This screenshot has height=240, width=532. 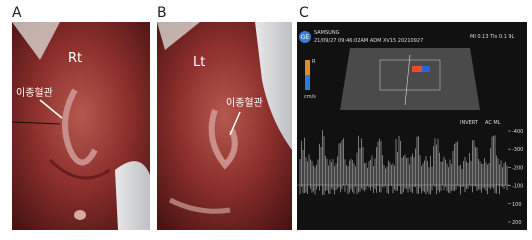 I want to click on side-label: Lt, so click(x=199, y=62).